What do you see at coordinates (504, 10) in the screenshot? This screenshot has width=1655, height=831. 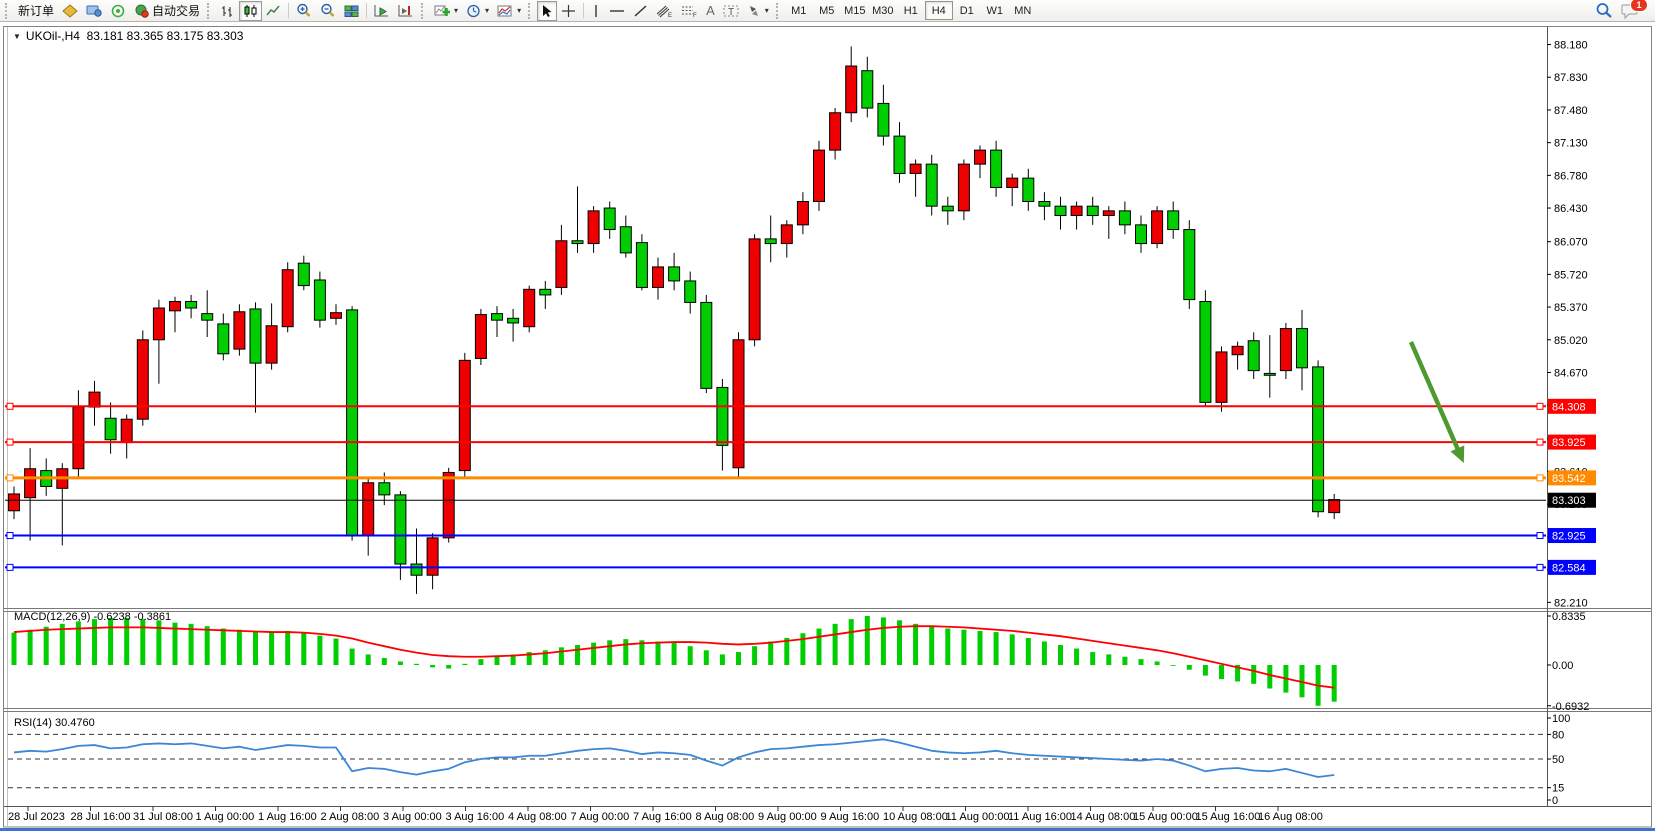 I see `template-icon` at bounding box center [504, 10].